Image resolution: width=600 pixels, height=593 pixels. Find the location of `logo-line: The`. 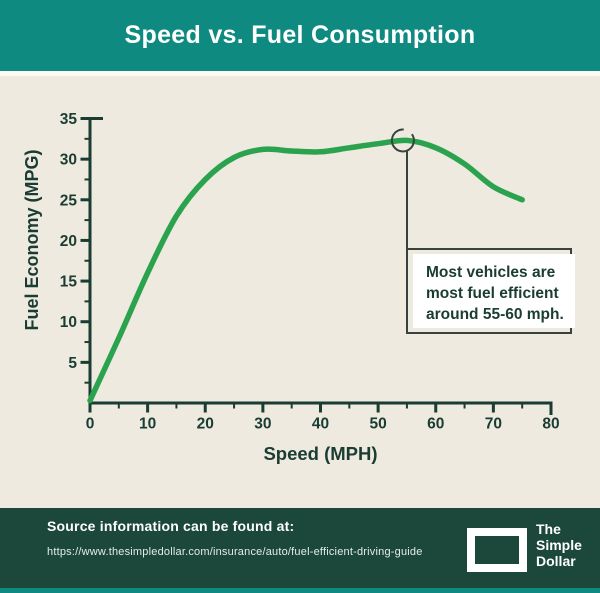

logo-line: The is located at coordinates (548, 529).